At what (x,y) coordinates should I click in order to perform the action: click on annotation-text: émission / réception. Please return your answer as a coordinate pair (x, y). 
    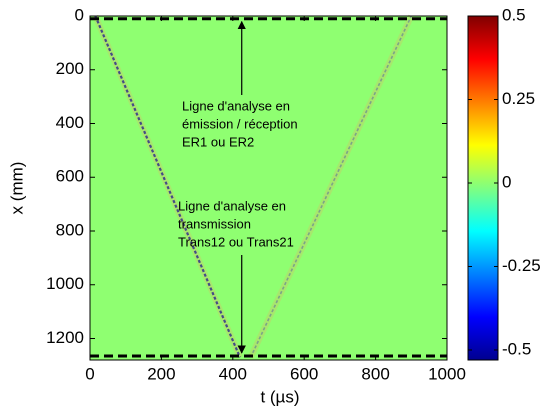
    Looking at the image, I should click on (240, 123).